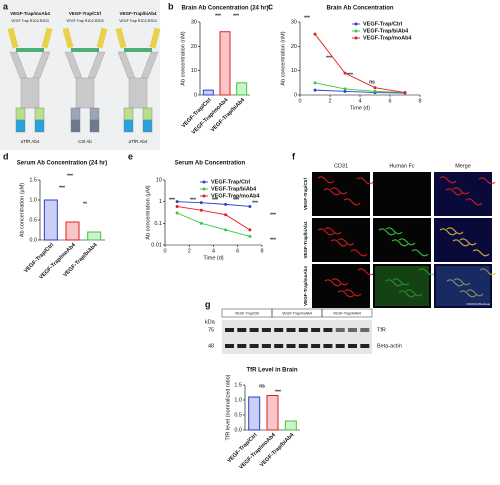 The height and width of the screenshot is (485, 500). What do you see at coordinates (305, 240) in the screenshot?
I see `row-label: VEGF-Trap/biAb4` at bounding box center [305, 240].